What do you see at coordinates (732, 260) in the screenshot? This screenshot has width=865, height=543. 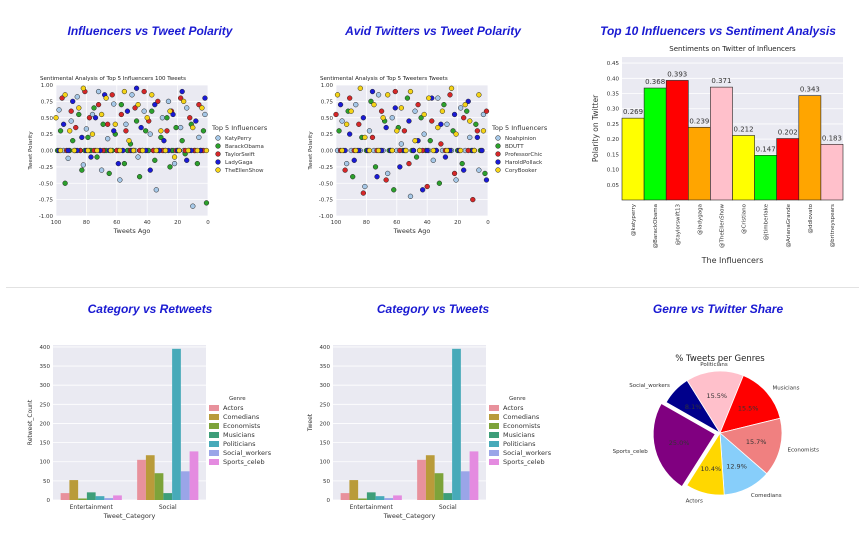 I see `x-axis-label: The Influencers` at bounding box center [732, 260].